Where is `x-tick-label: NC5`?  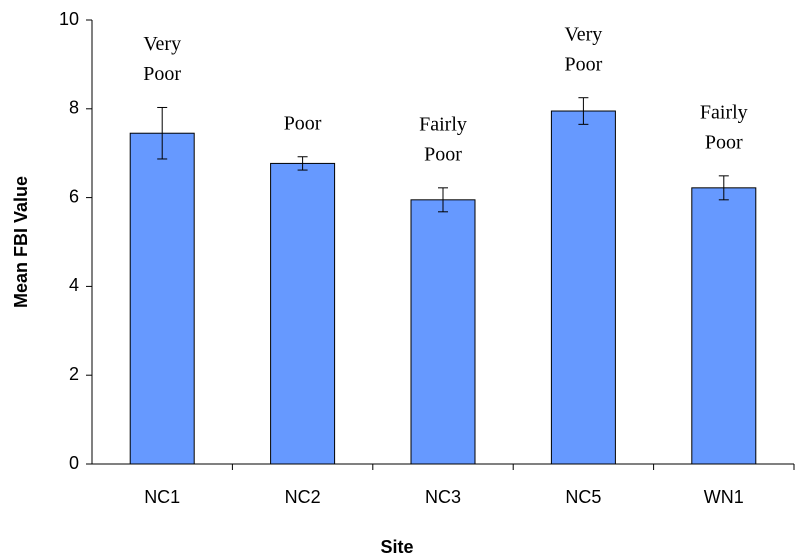 x-tick-label: NC5 is located at coordinates (583, 497).